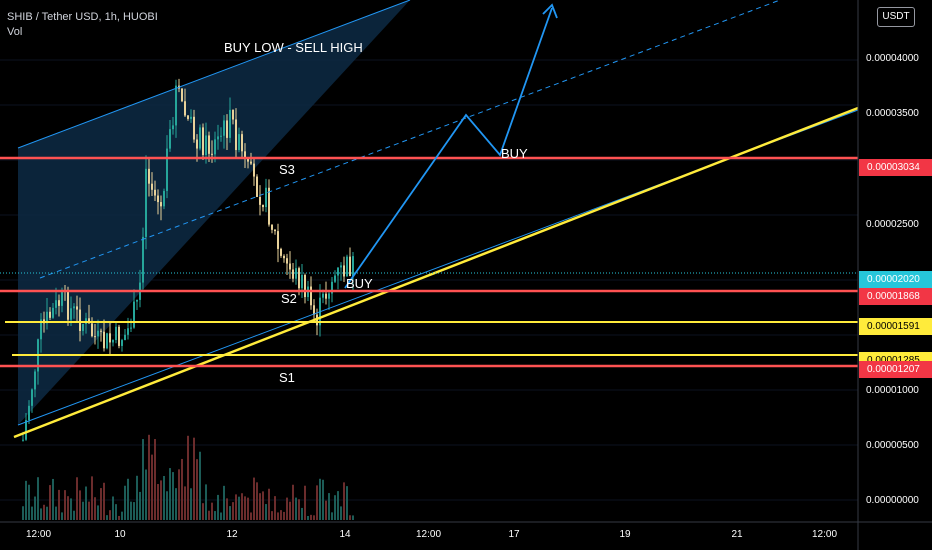 The height and width of the screenshot is (550, 932). Describe the element at coordinates (895, 296) in the screenshot. I see `price-tag-resistance: 0.00001868` at that location.